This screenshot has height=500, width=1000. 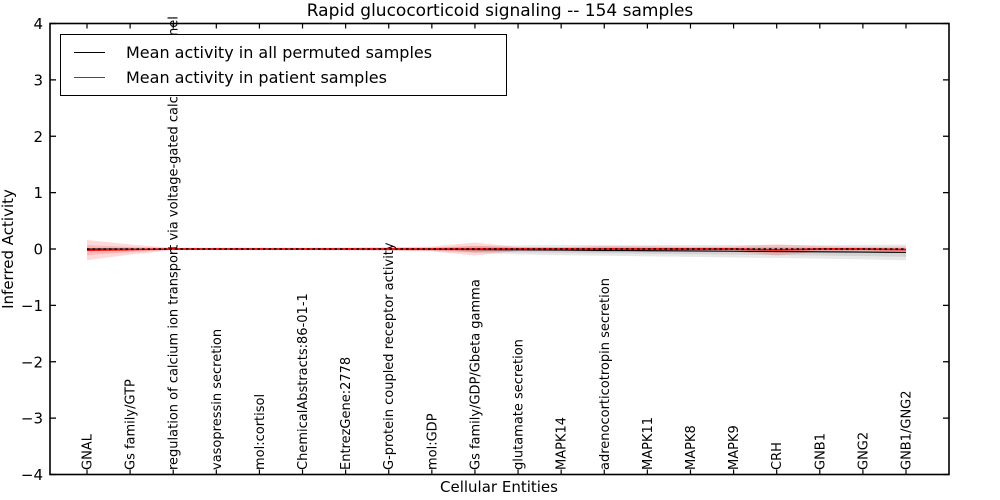 What do you see at coordinates (519, 404) in the screenshot?
I see `x-tick-label: glutamate secretion` at bounding box center [519, 404].